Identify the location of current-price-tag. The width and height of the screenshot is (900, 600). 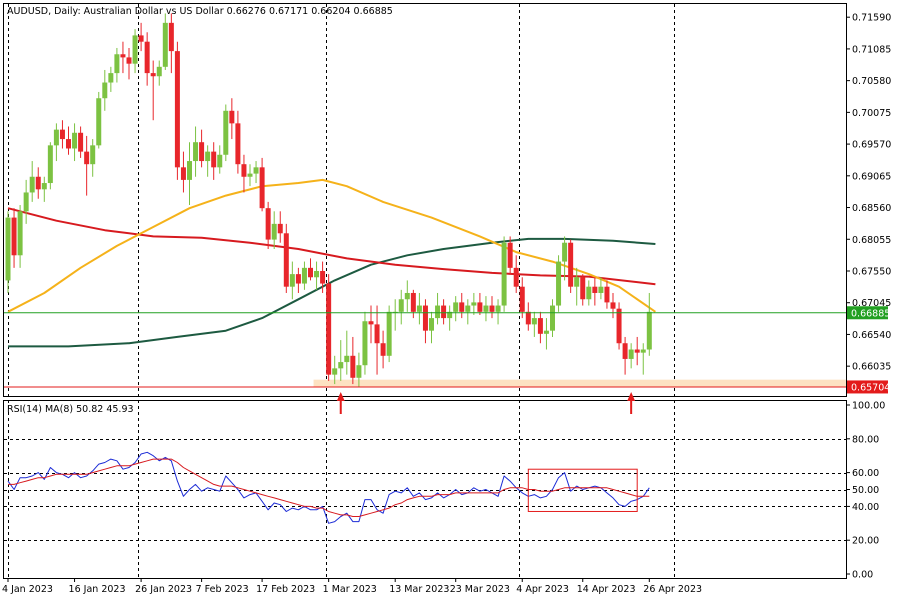
(867, 313).